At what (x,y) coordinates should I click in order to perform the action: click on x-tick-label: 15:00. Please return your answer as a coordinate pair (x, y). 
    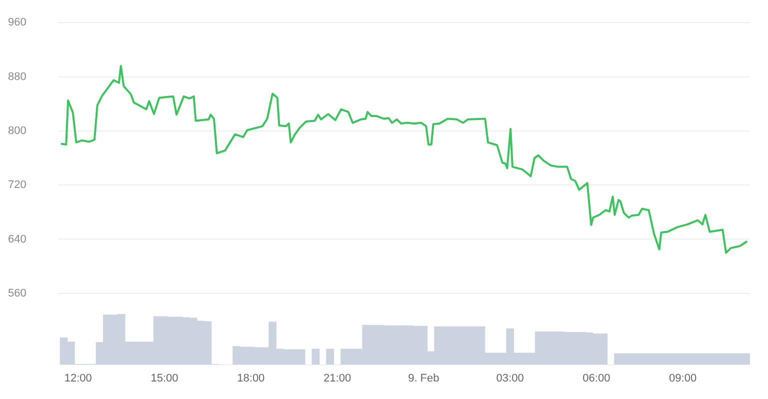
    Looking at the image, I should click on (164, 378).